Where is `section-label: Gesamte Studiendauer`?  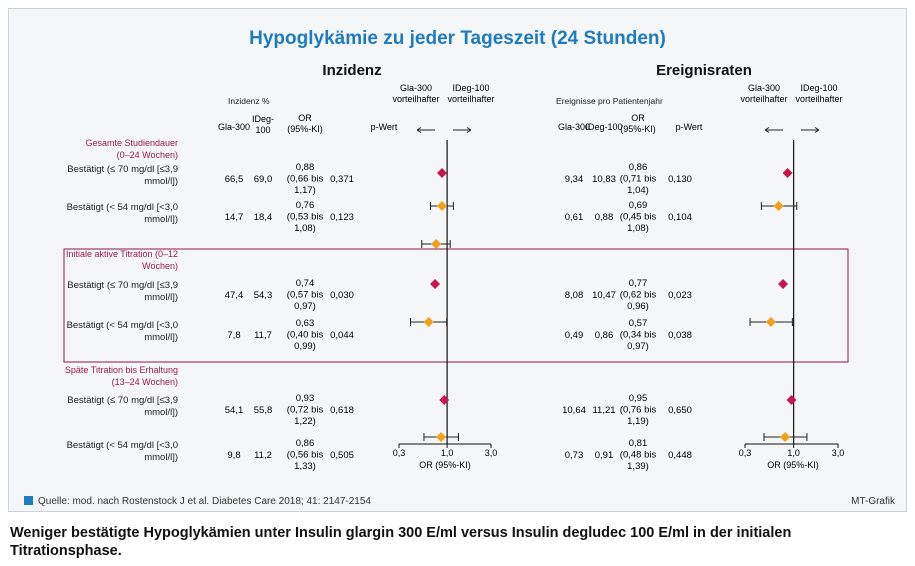
section-label: Gesamte Studiendauer is located at coordinates (131, 143).